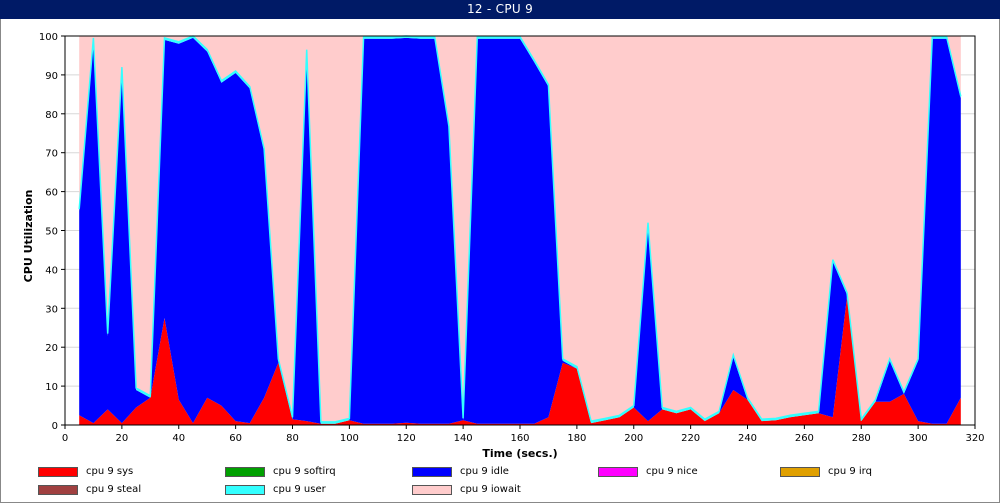 The width and height of the screenshot is (1000, 504). Describe the element at coordinates (826, 472) in the screenshot. I see `legend-item: cpu 9 irq` at that location.